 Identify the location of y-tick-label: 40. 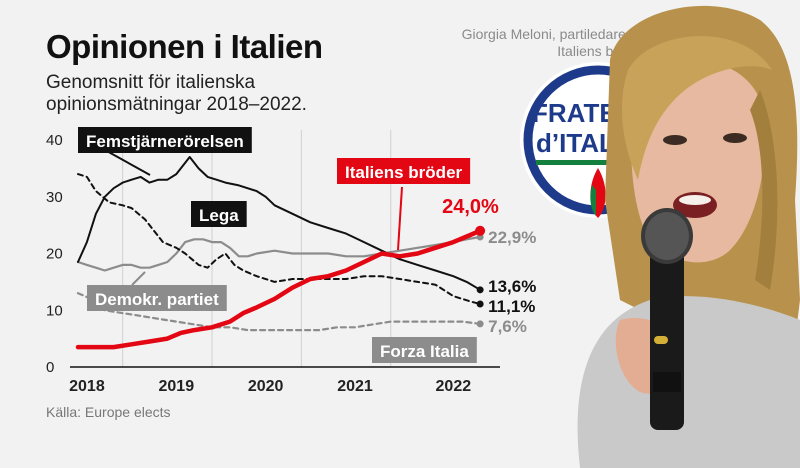
(54, 140).